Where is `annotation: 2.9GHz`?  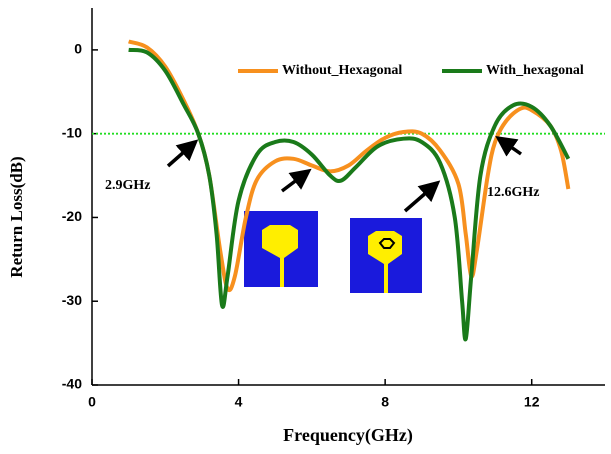 annotation: 2.9GHz is located at coordinates (128, 185).